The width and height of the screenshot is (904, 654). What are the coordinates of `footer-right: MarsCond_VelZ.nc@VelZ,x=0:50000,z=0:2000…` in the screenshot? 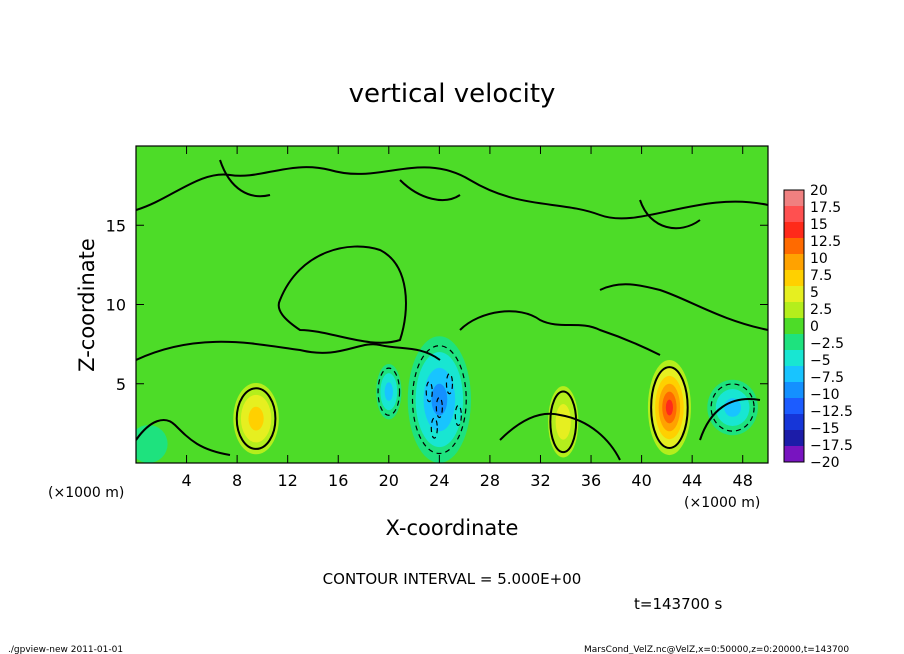 It's located at (716, 649).